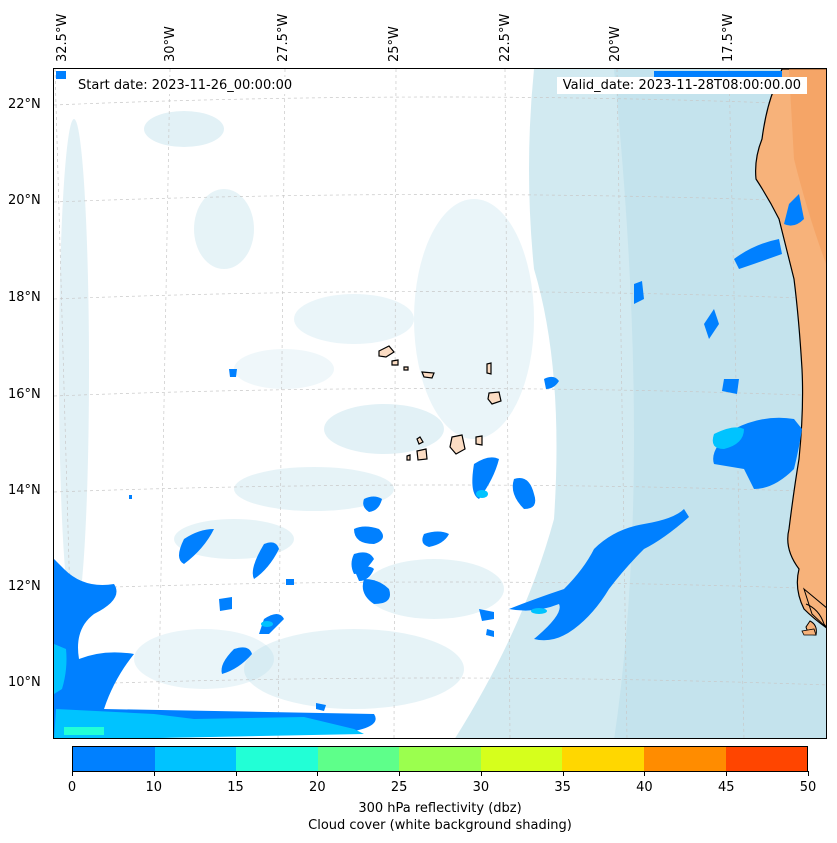  Describe the element at coordinates (72, 787) in the screenshot. I see `colorbar-tick-label: 0` at that location.